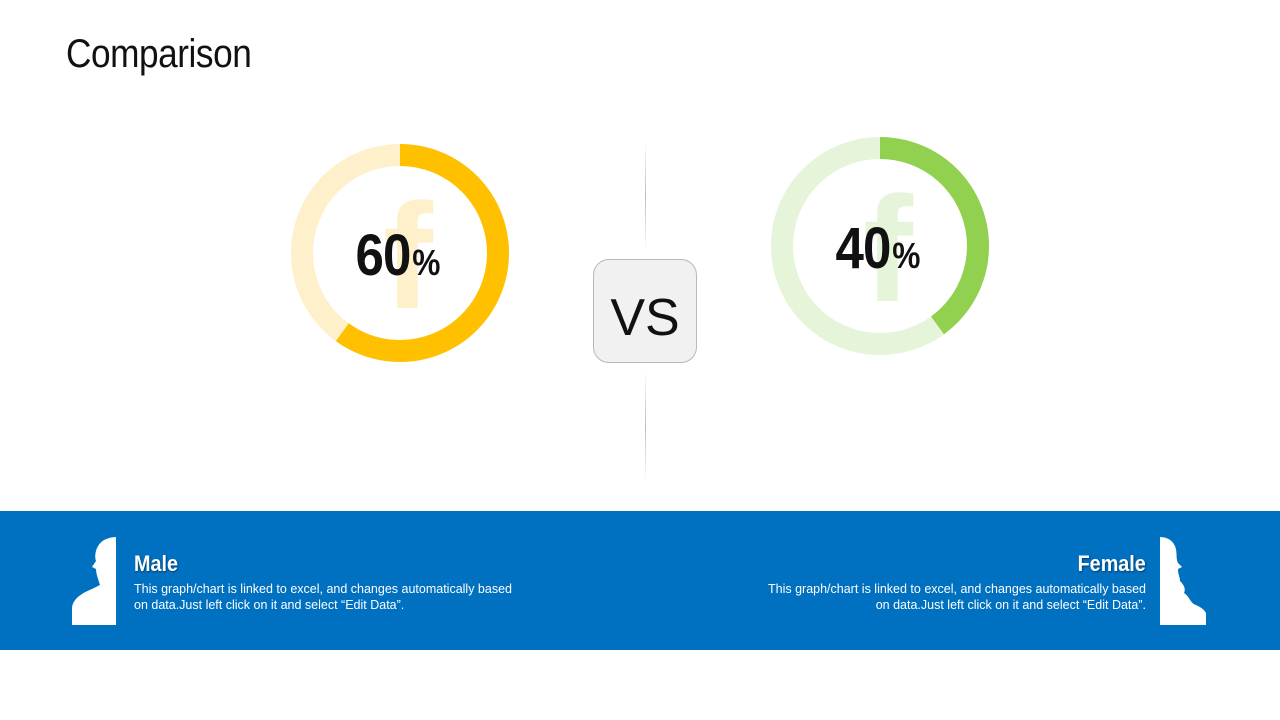  I want to click on male-silhouette-icon, so click(94, 581).